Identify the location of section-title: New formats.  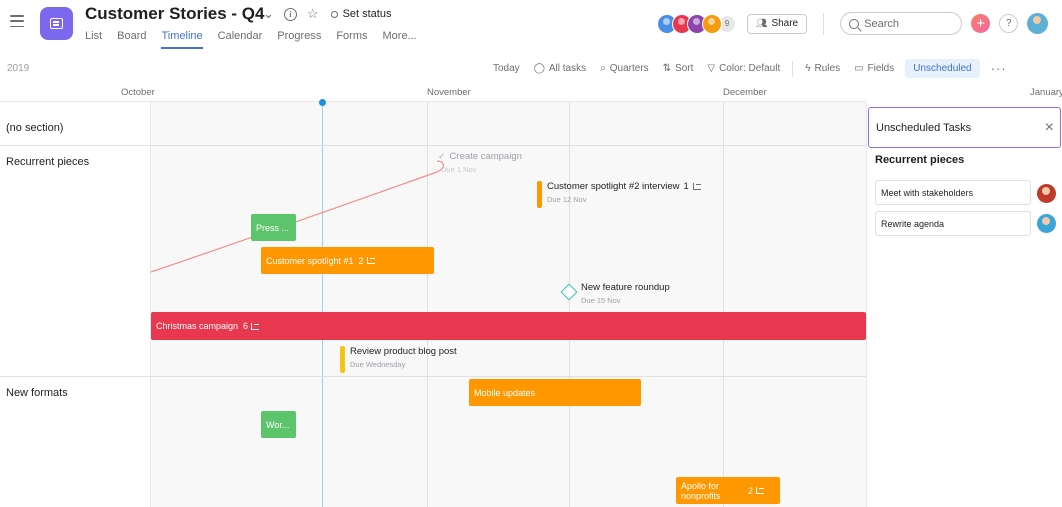
(37, 393).